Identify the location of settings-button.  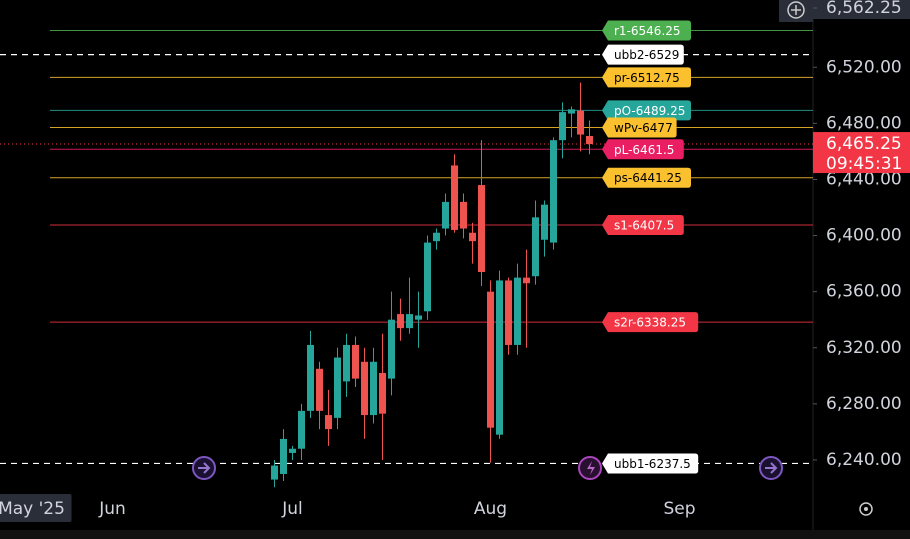
(866, 509).